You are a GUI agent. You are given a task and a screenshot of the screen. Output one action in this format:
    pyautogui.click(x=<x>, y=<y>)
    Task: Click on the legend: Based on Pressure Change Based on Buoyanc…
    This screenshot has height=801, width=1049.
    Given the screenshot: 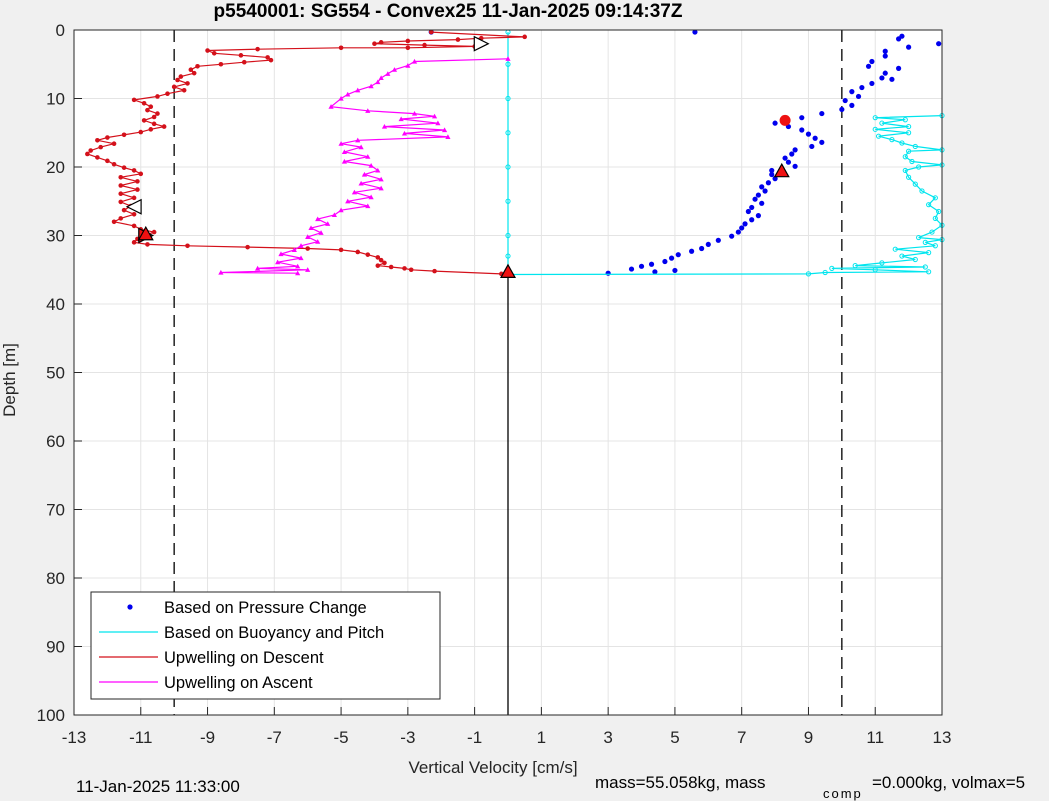 What is the action you would take?
    pyautogui.click(x=265, y=645)
    